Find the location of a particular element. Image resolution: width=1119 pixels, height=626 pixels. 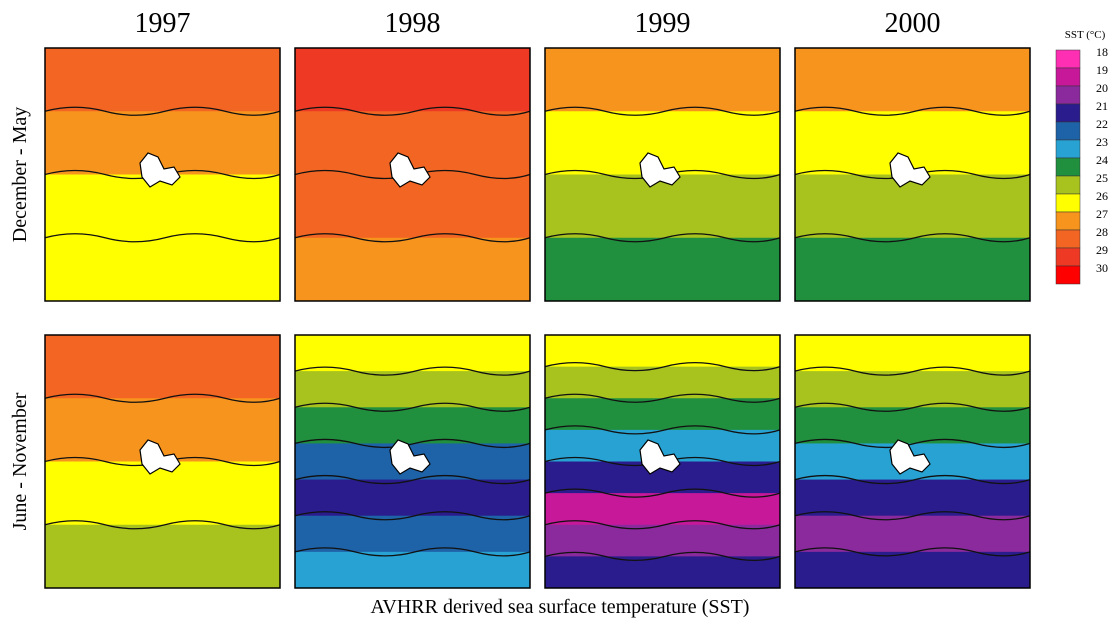

column-title: 1998 is located at coordinates (413, 23).